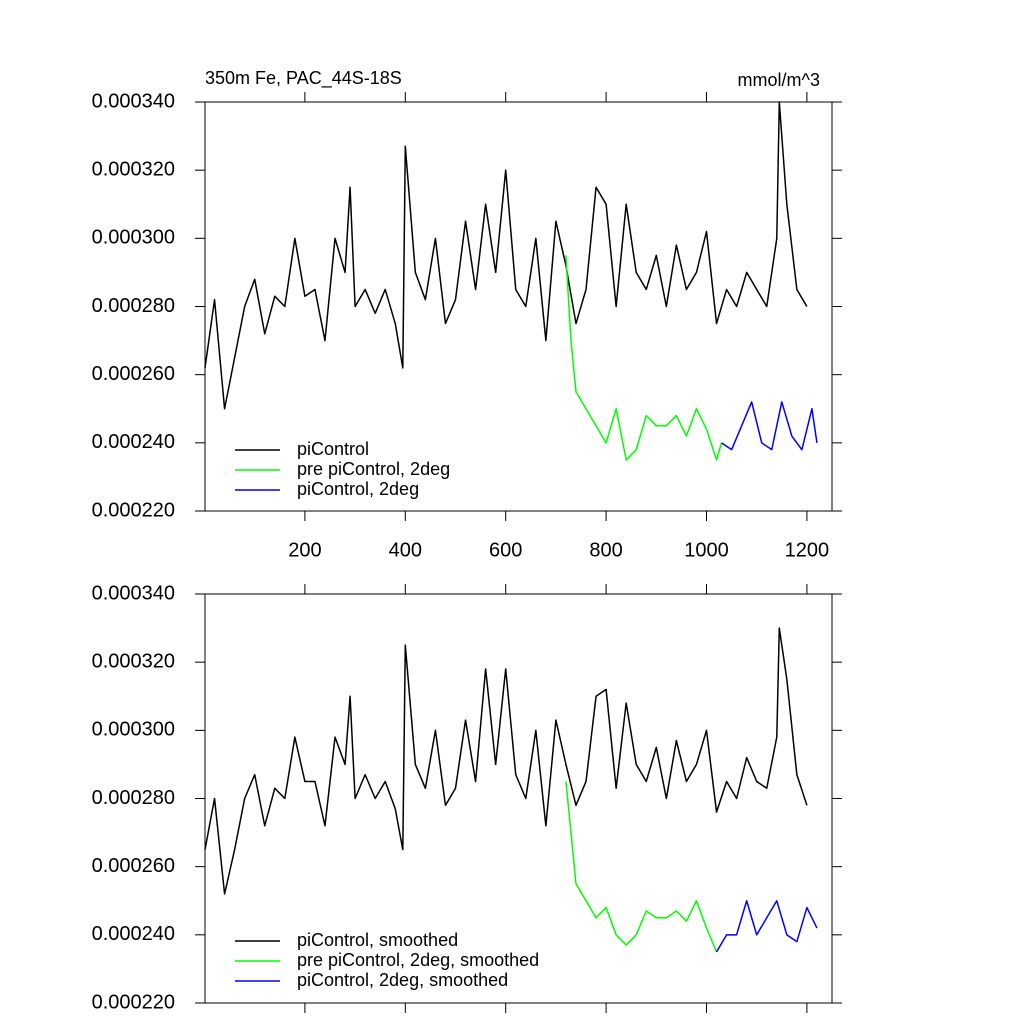 This screenshot has width=1024, height=1024. What do you see at coordinates (373, 469) in the screenshot?
I see `legend-label: pre piControl, 2deg` at bounding box center [373, 469].